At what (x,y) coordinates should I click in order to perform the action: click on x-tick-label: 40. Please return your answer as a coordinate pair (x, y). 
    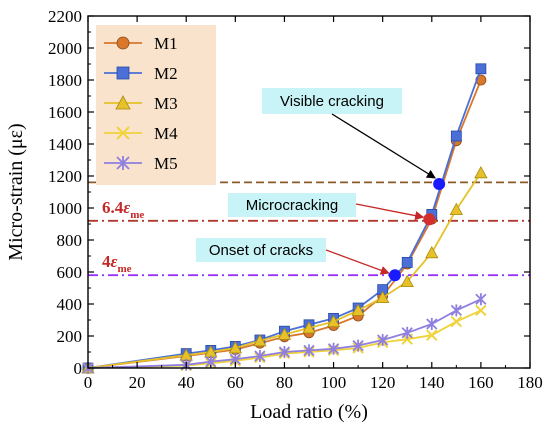
    Looking at the image, I should click on (186, 382).